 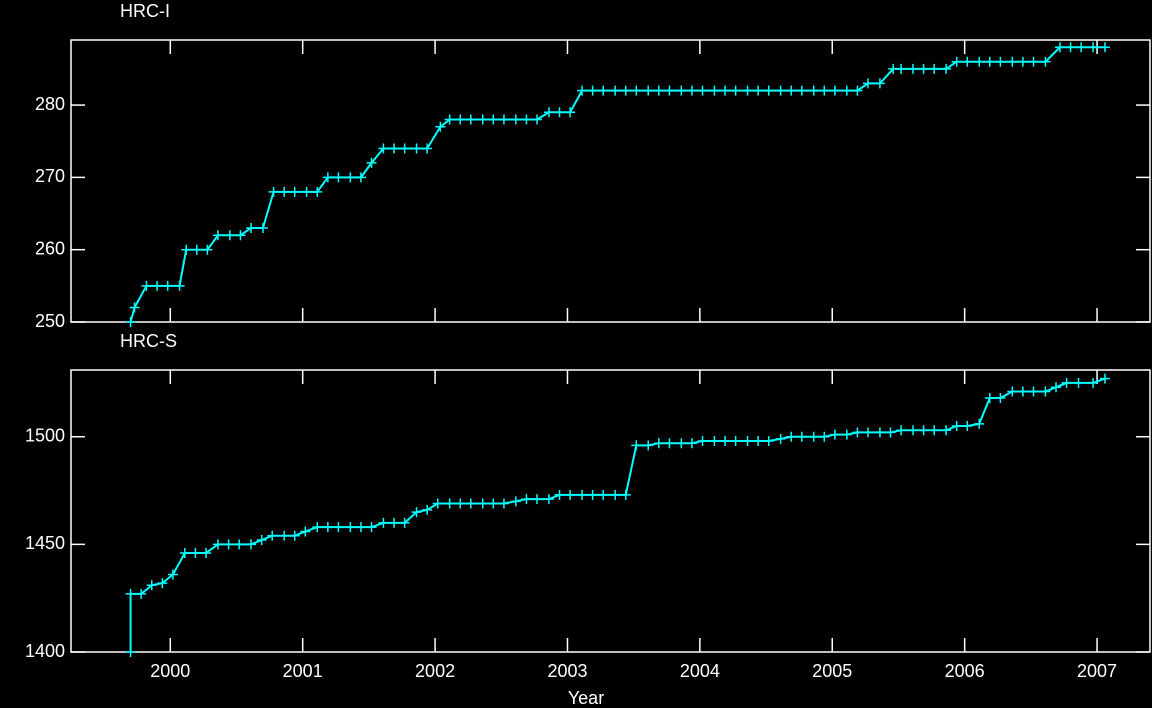 I want to click on x-tick-label: 2002, so click(x=435, y=671).